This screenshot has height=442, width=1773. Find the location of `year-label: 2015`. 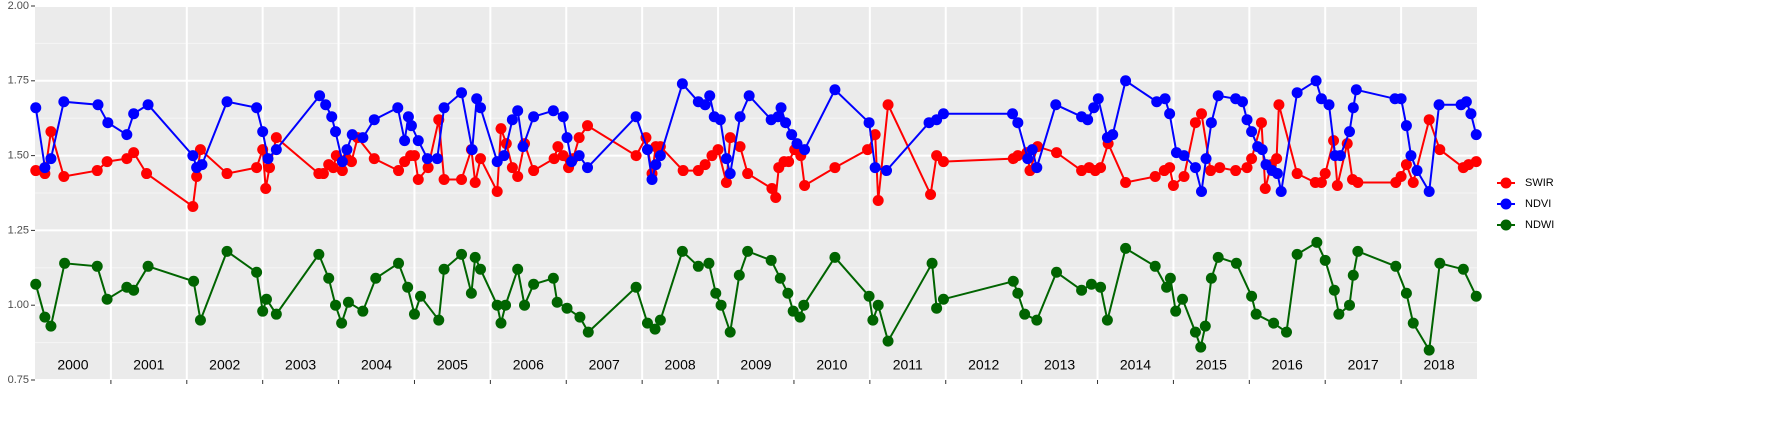

year-label: 2015 is located at coordinates (1211, 365).